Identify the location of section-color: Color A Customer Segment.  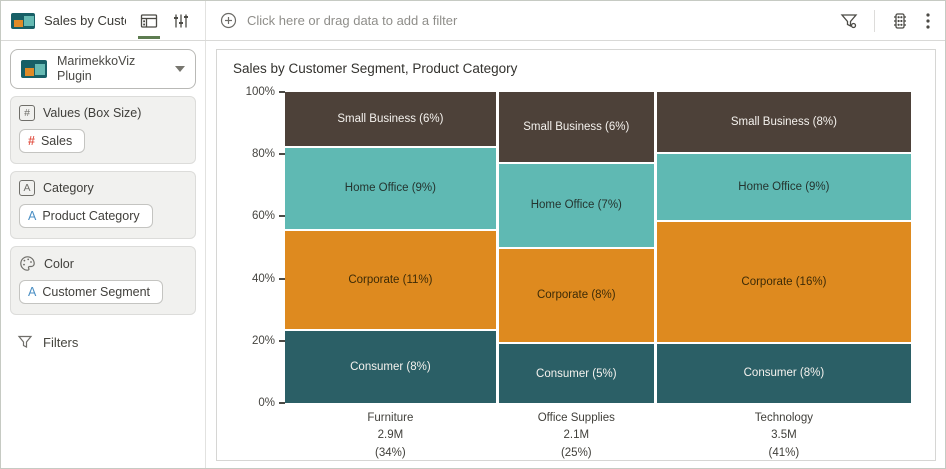
(103, 280).